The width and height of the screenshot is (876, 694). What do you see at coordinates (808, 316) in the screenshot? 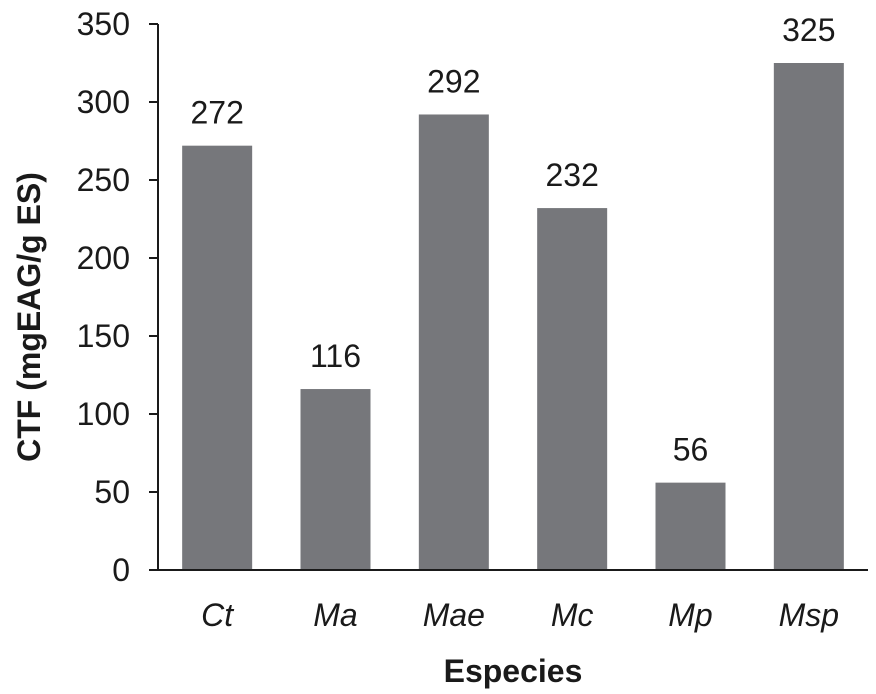
I see `bar-msp` at bounding box center [808, 316].